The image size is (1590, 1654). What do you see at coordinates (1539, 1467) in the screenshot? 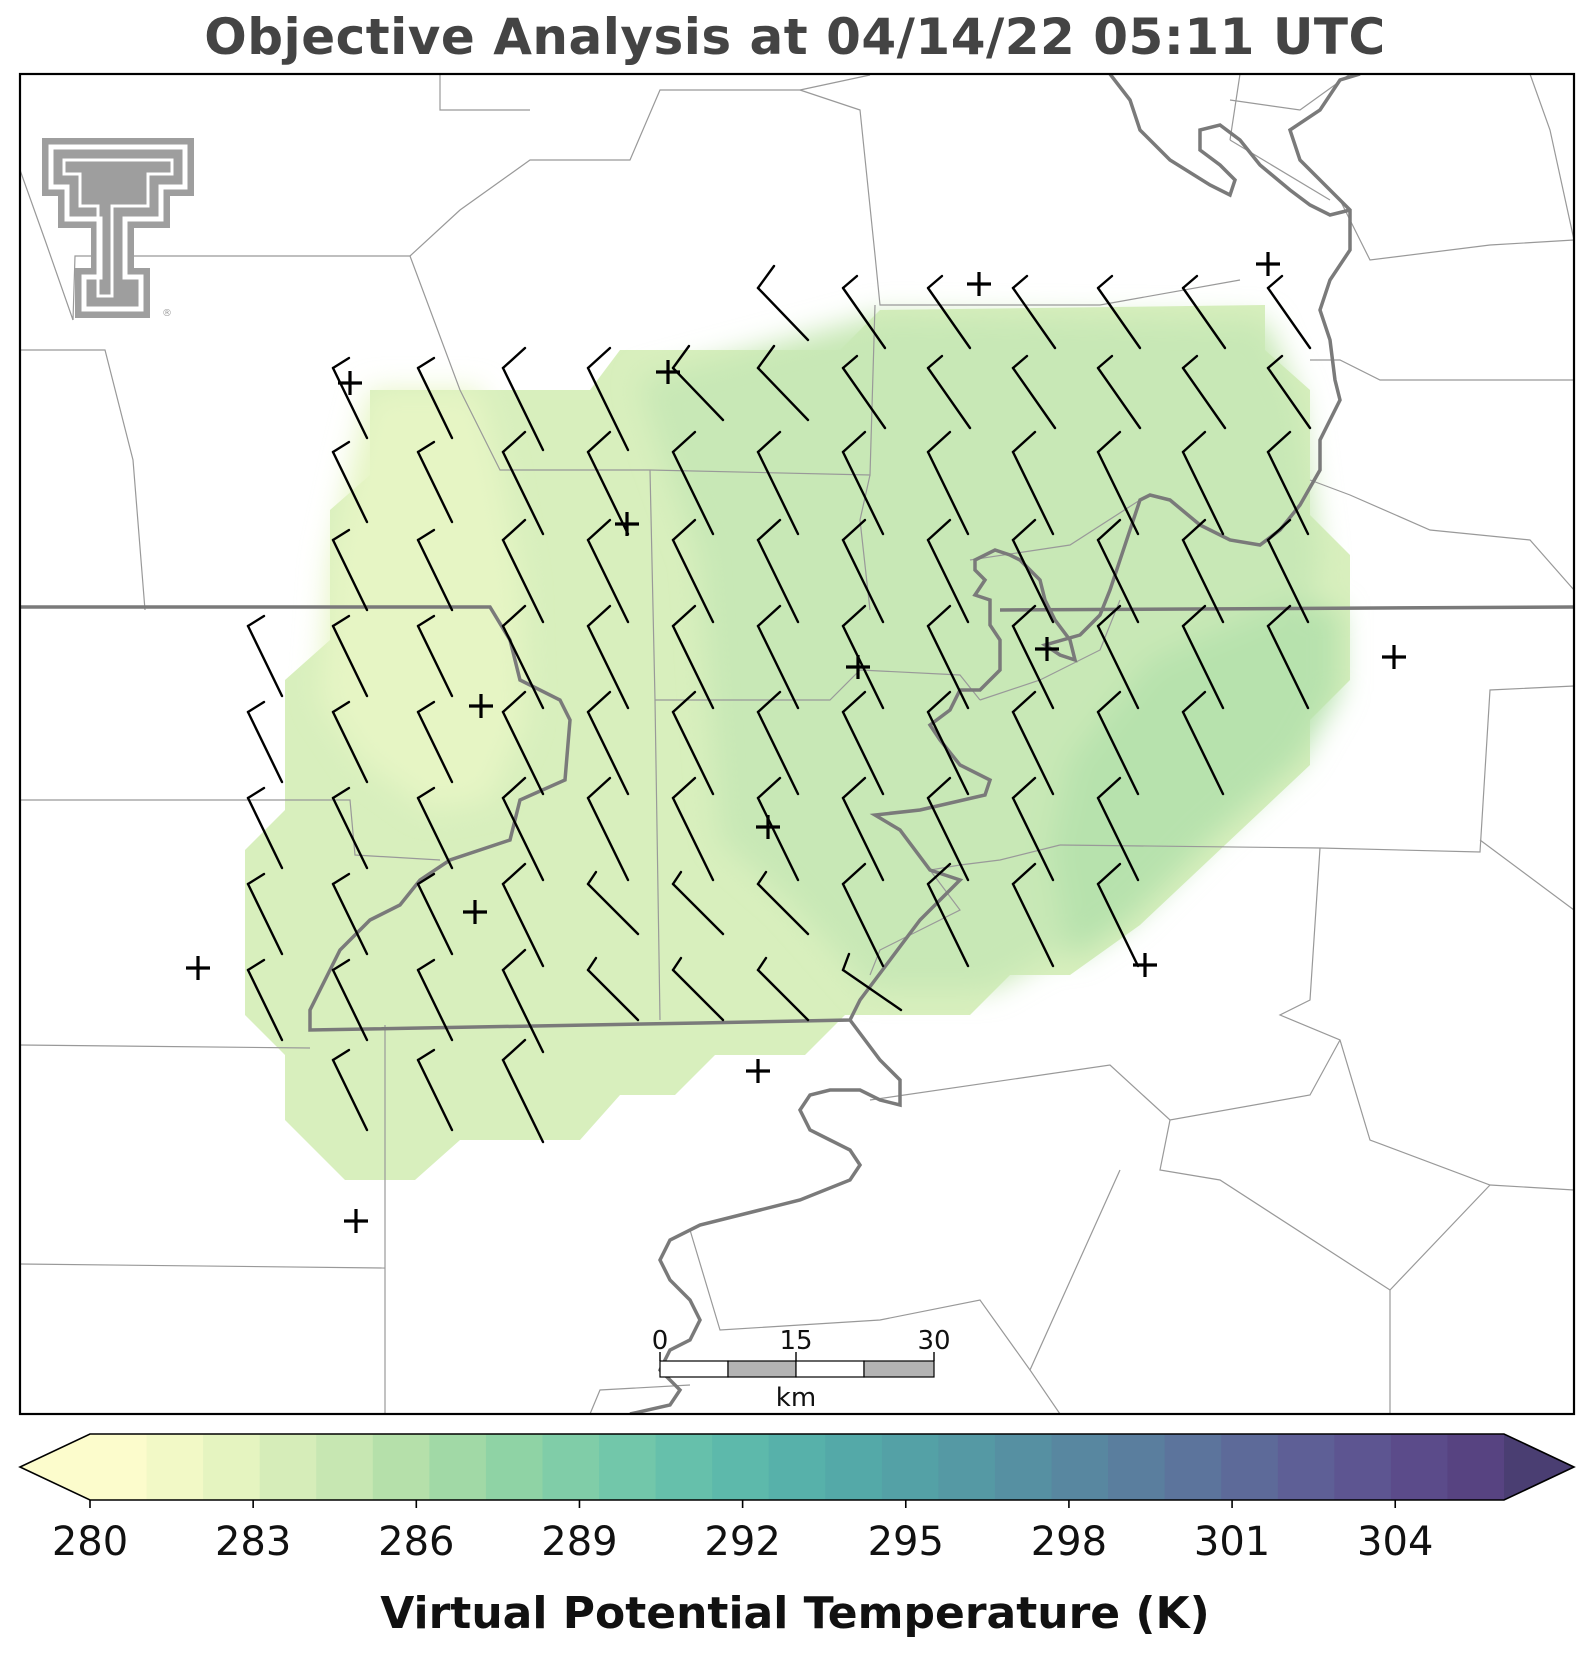
I see `colorbar-over-arrow` at bounding box center [1539, 1467].